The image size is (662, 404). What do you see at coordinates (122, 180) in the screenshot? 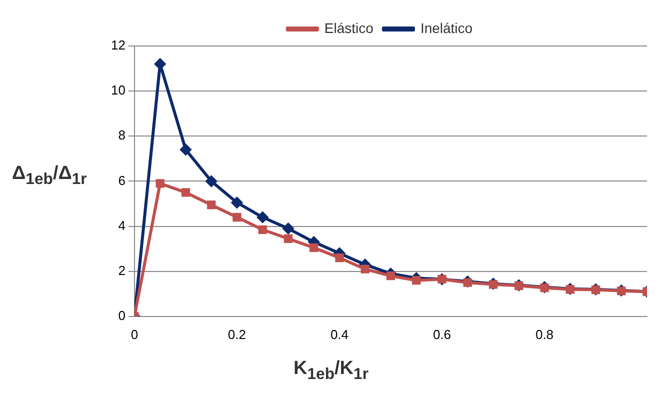
I see `y-tick-label: 6` at bounding box center [122, 180].